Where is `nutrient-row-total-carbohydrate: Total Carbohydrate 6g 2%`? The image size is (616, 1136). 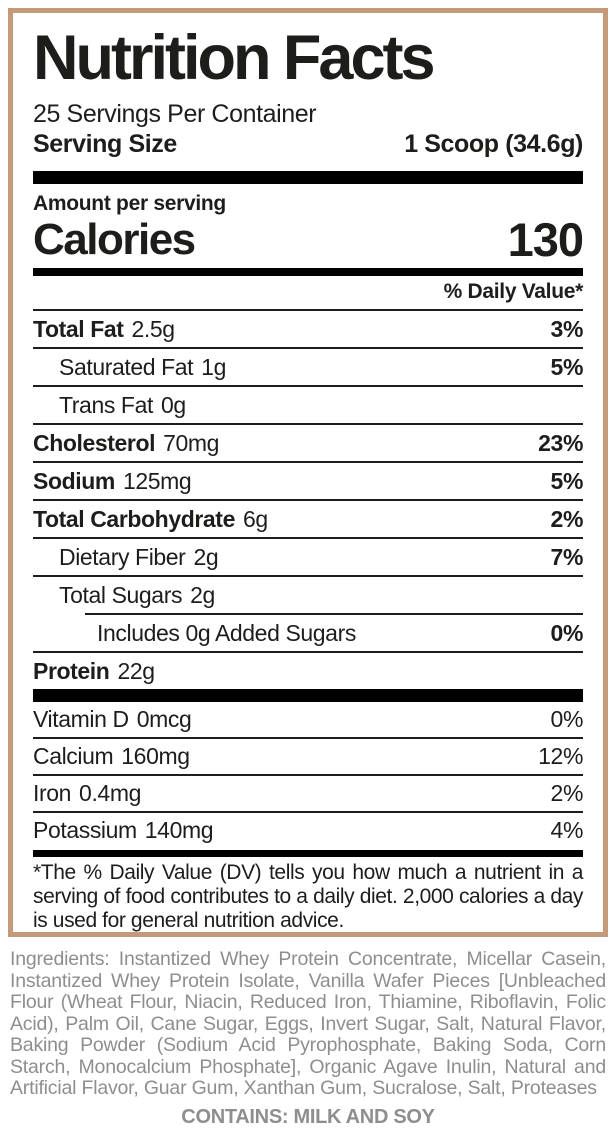
nutrient-row-total-carbohydrate: Total Carbohydrate 6g 2% is located at coordinates (308, 518).